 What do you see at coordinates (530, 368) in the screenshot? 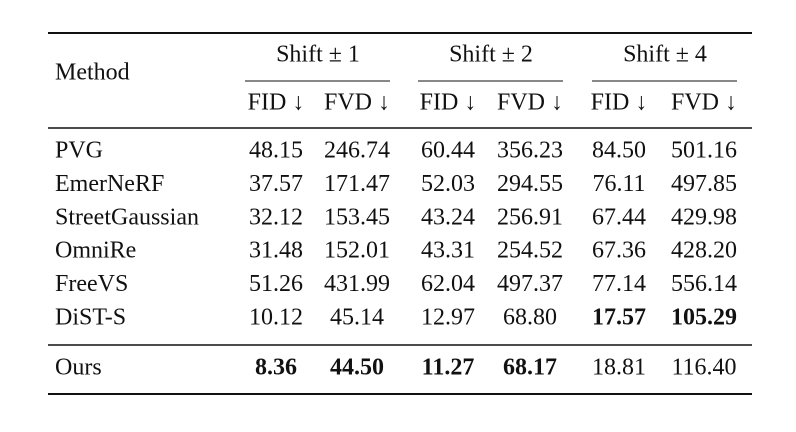
I see `cell-value: 68.17` at bounding box center [530, 368].